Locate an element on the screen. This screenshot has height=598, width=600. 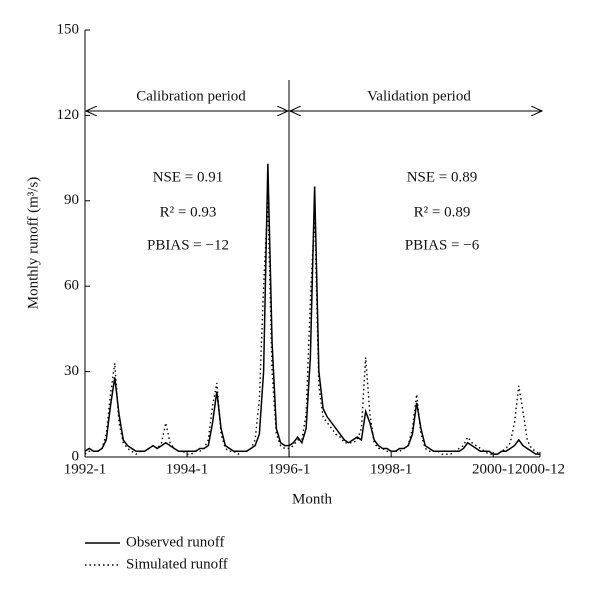
period-label: Validation period is located at coordinates (419, 96).